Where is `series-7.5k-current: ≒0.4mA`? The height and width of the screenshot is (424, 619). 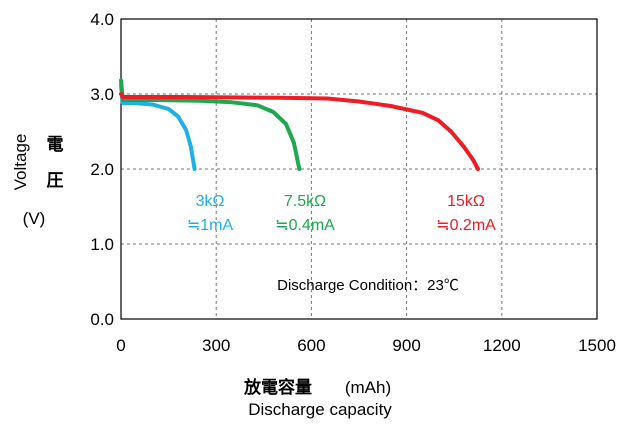 series-7.5k-current: ≒0.4mA is located at coordinates (305, 225).